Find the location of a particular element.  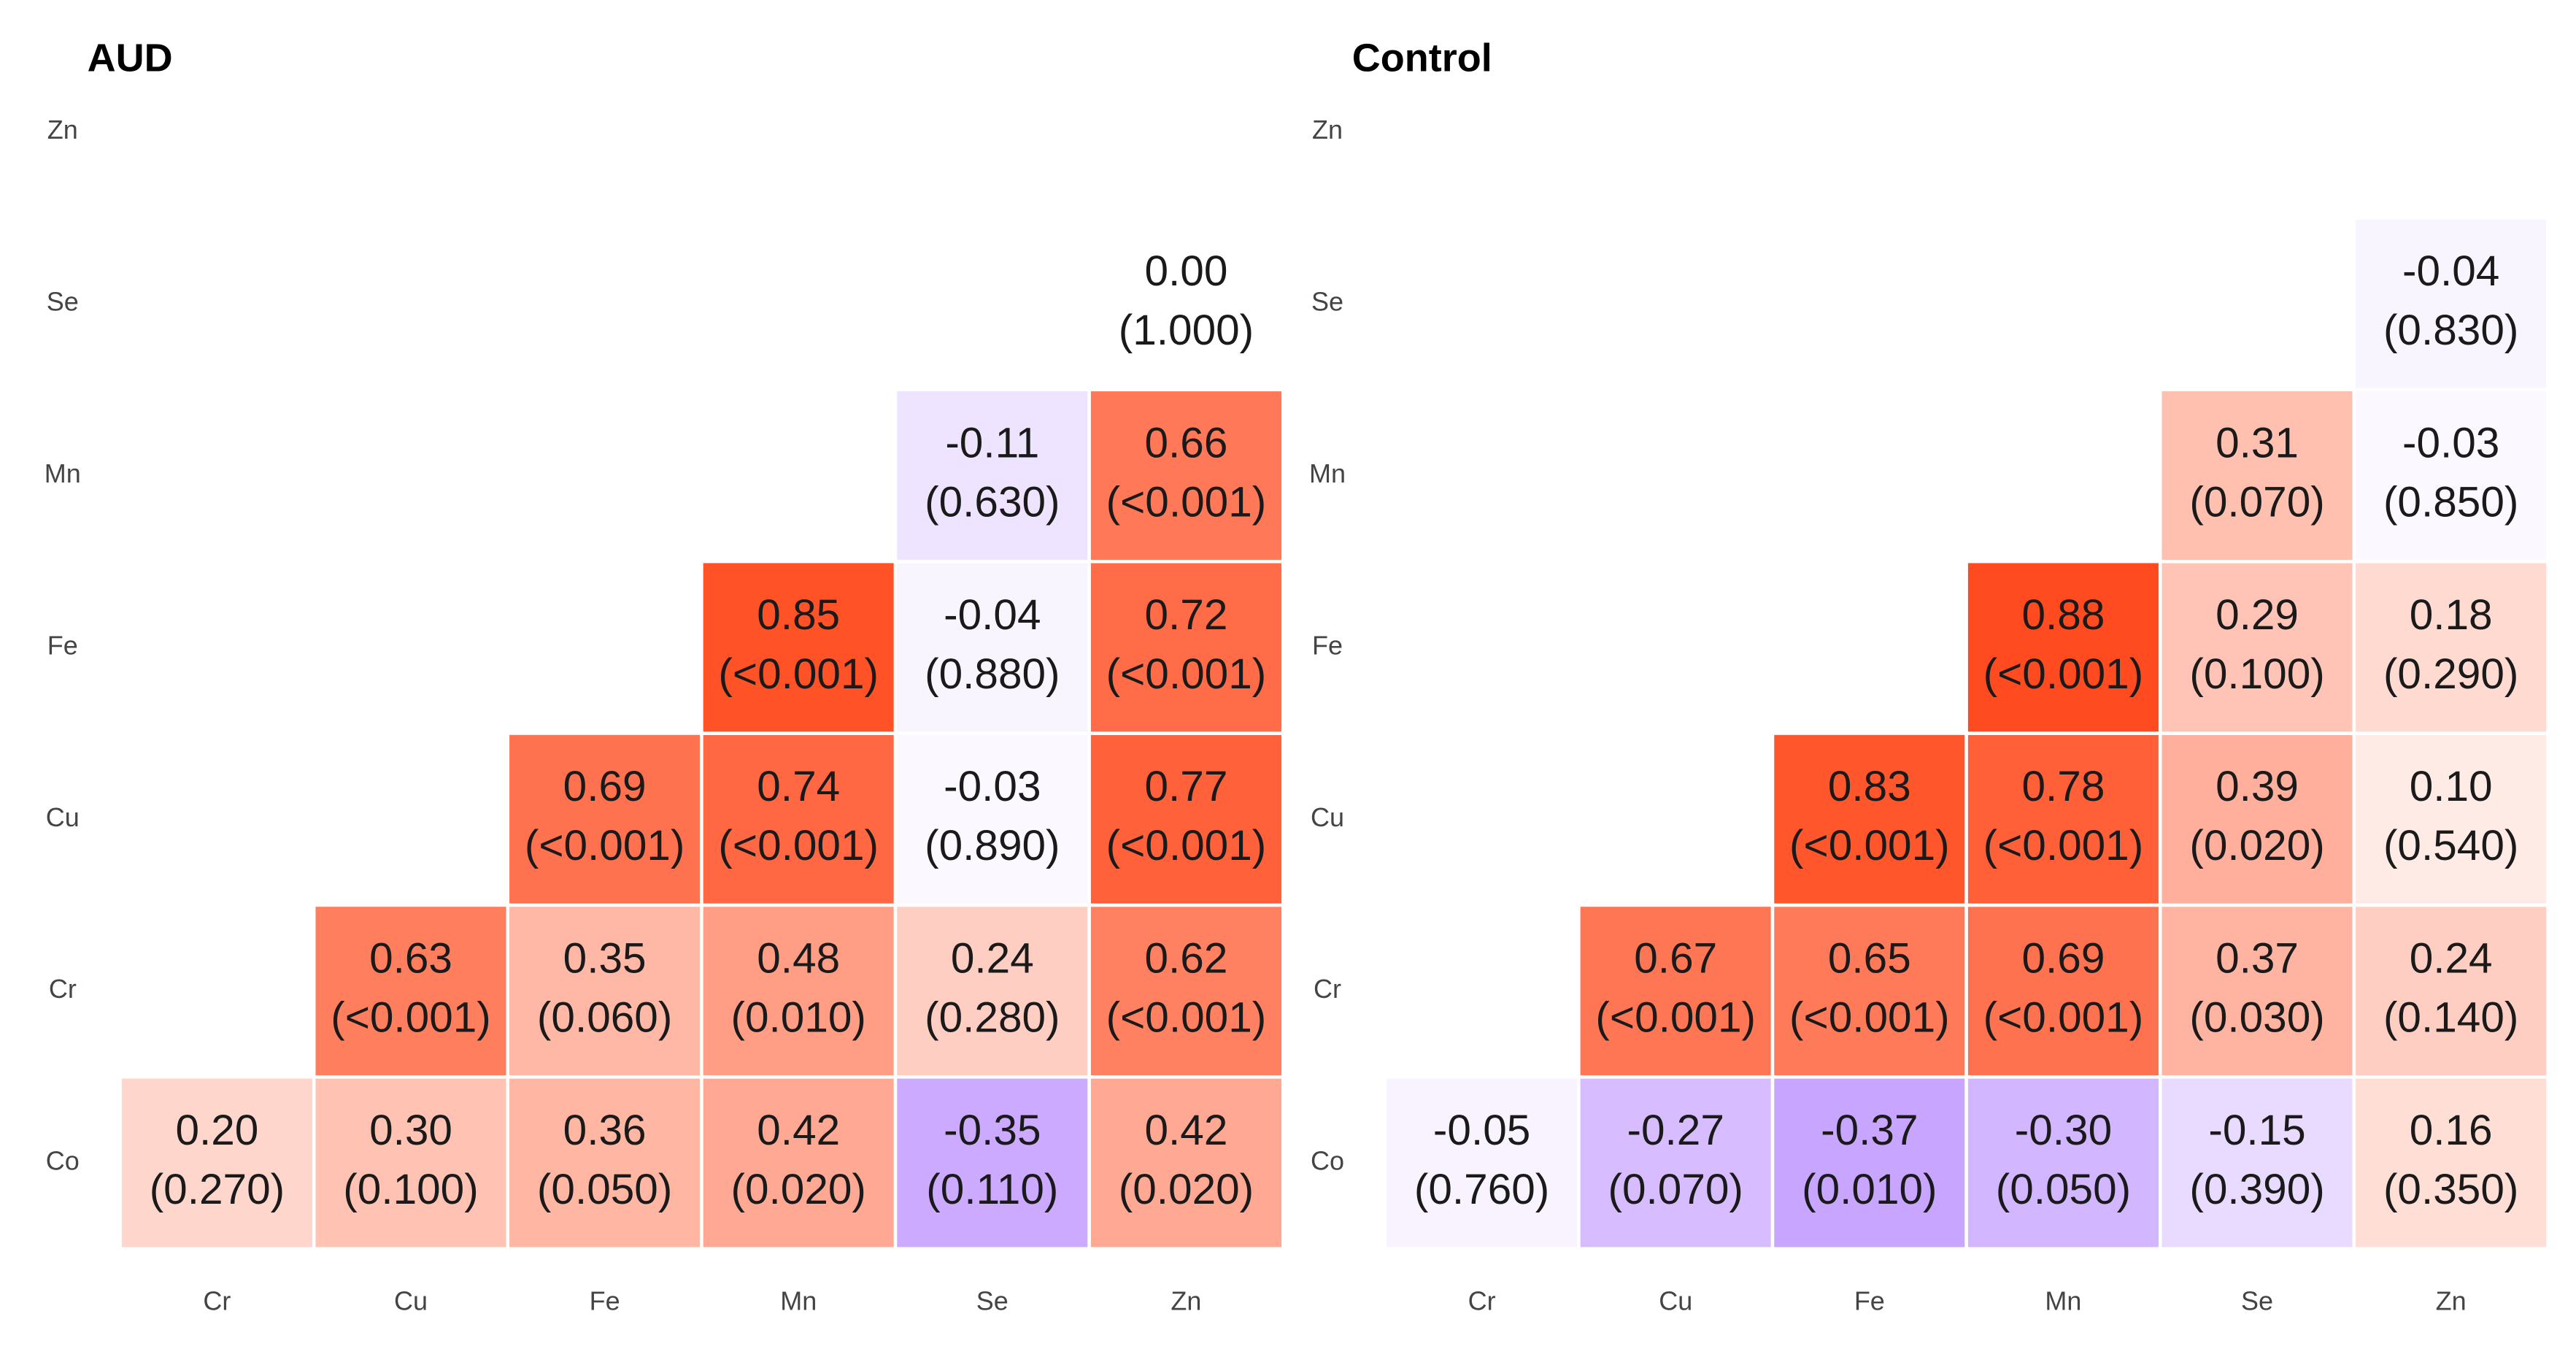

cell-value-label: -0.30 is located at coordinates (2063, 1130).